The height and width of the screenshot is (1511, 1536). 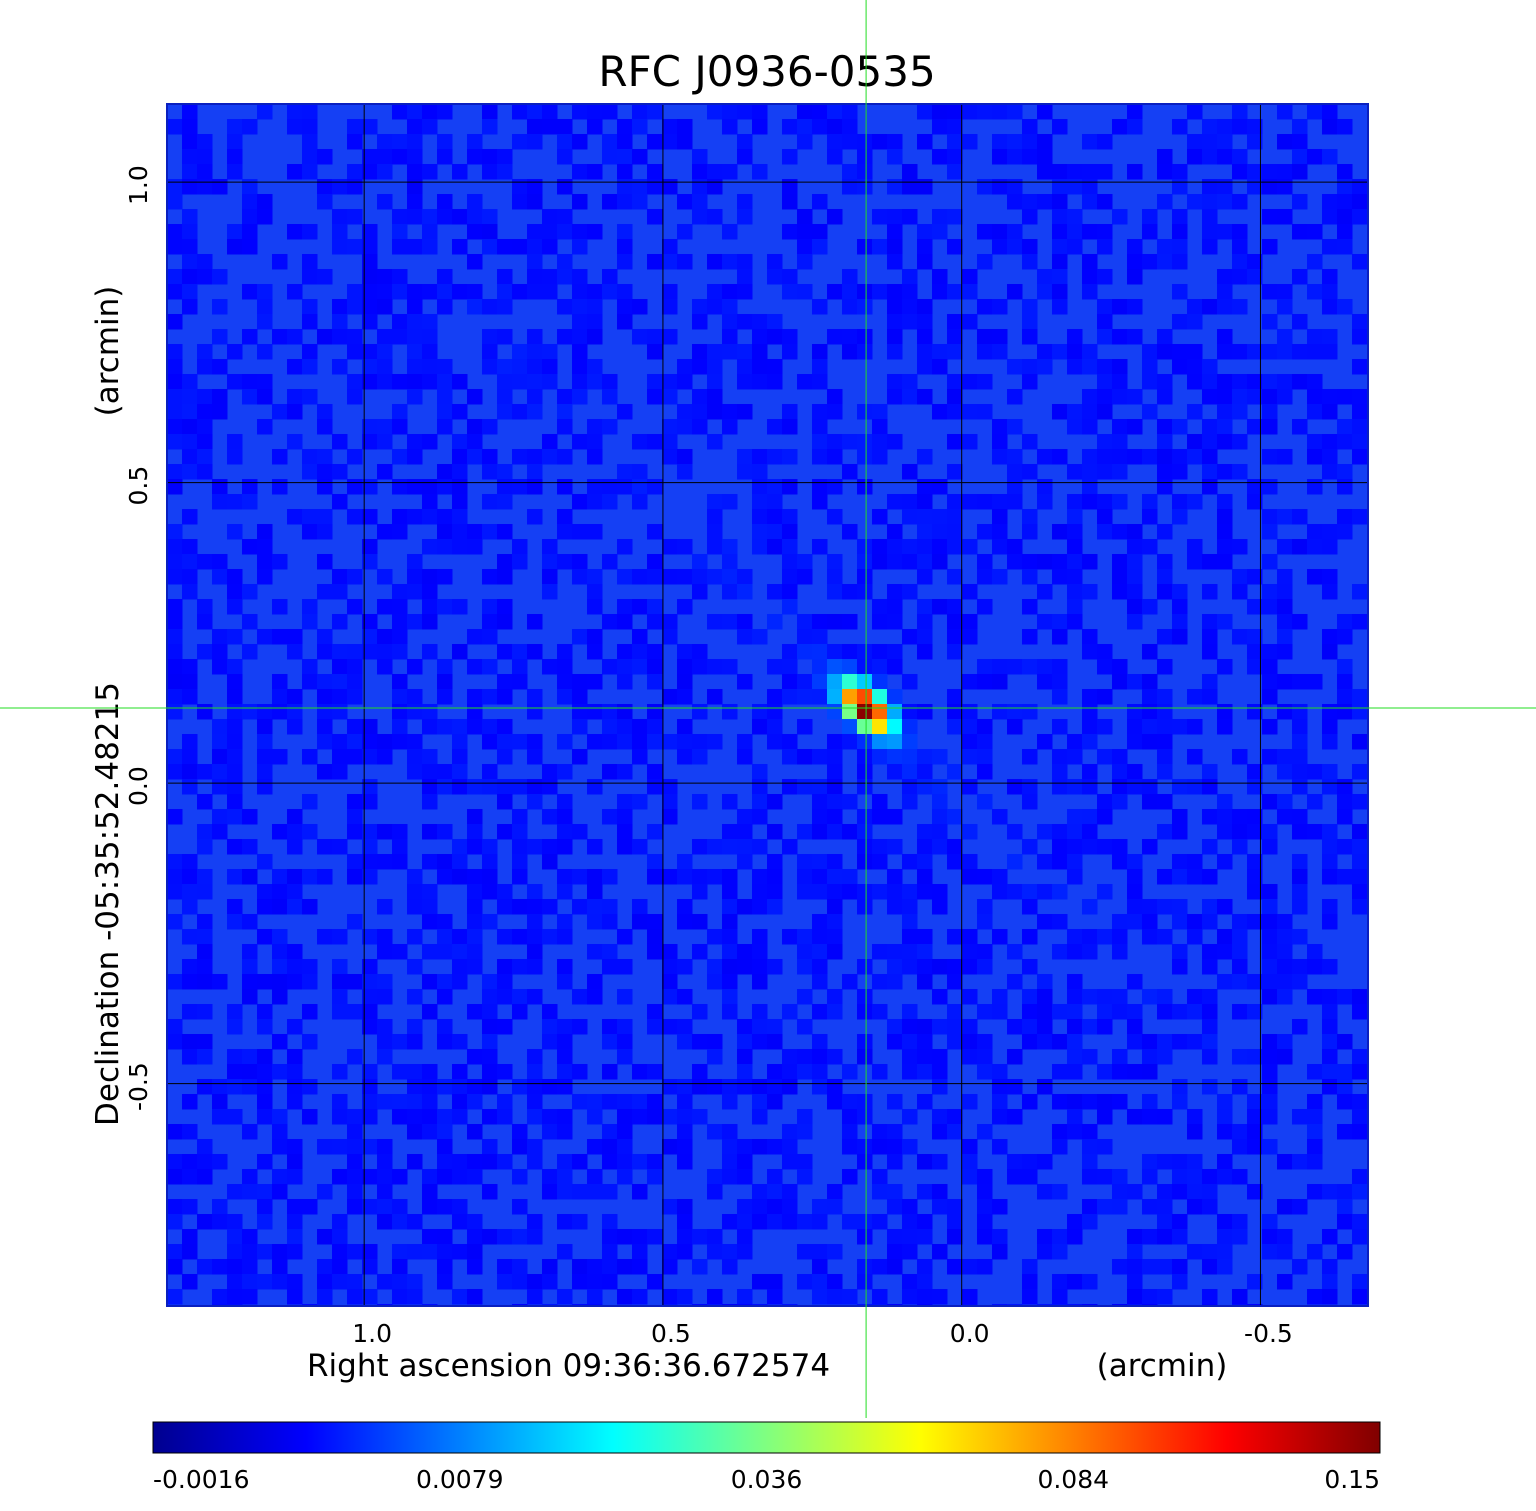 What do you see at coordinates (767, 1479) in the screenshot?
I see `colorbar-tick-label: 0.036` at bounding box center [767, 1479].